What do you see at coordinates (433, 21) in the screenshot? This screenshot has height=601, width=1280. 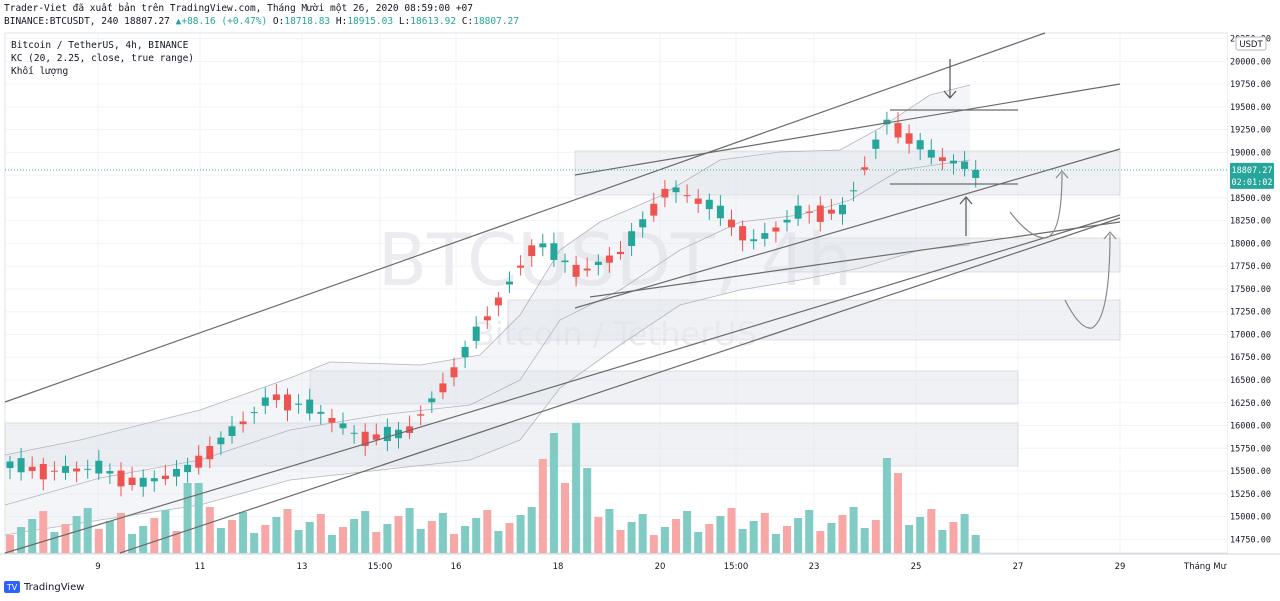 I see `low-value: 18613.92` at bounding box center [433, 21].